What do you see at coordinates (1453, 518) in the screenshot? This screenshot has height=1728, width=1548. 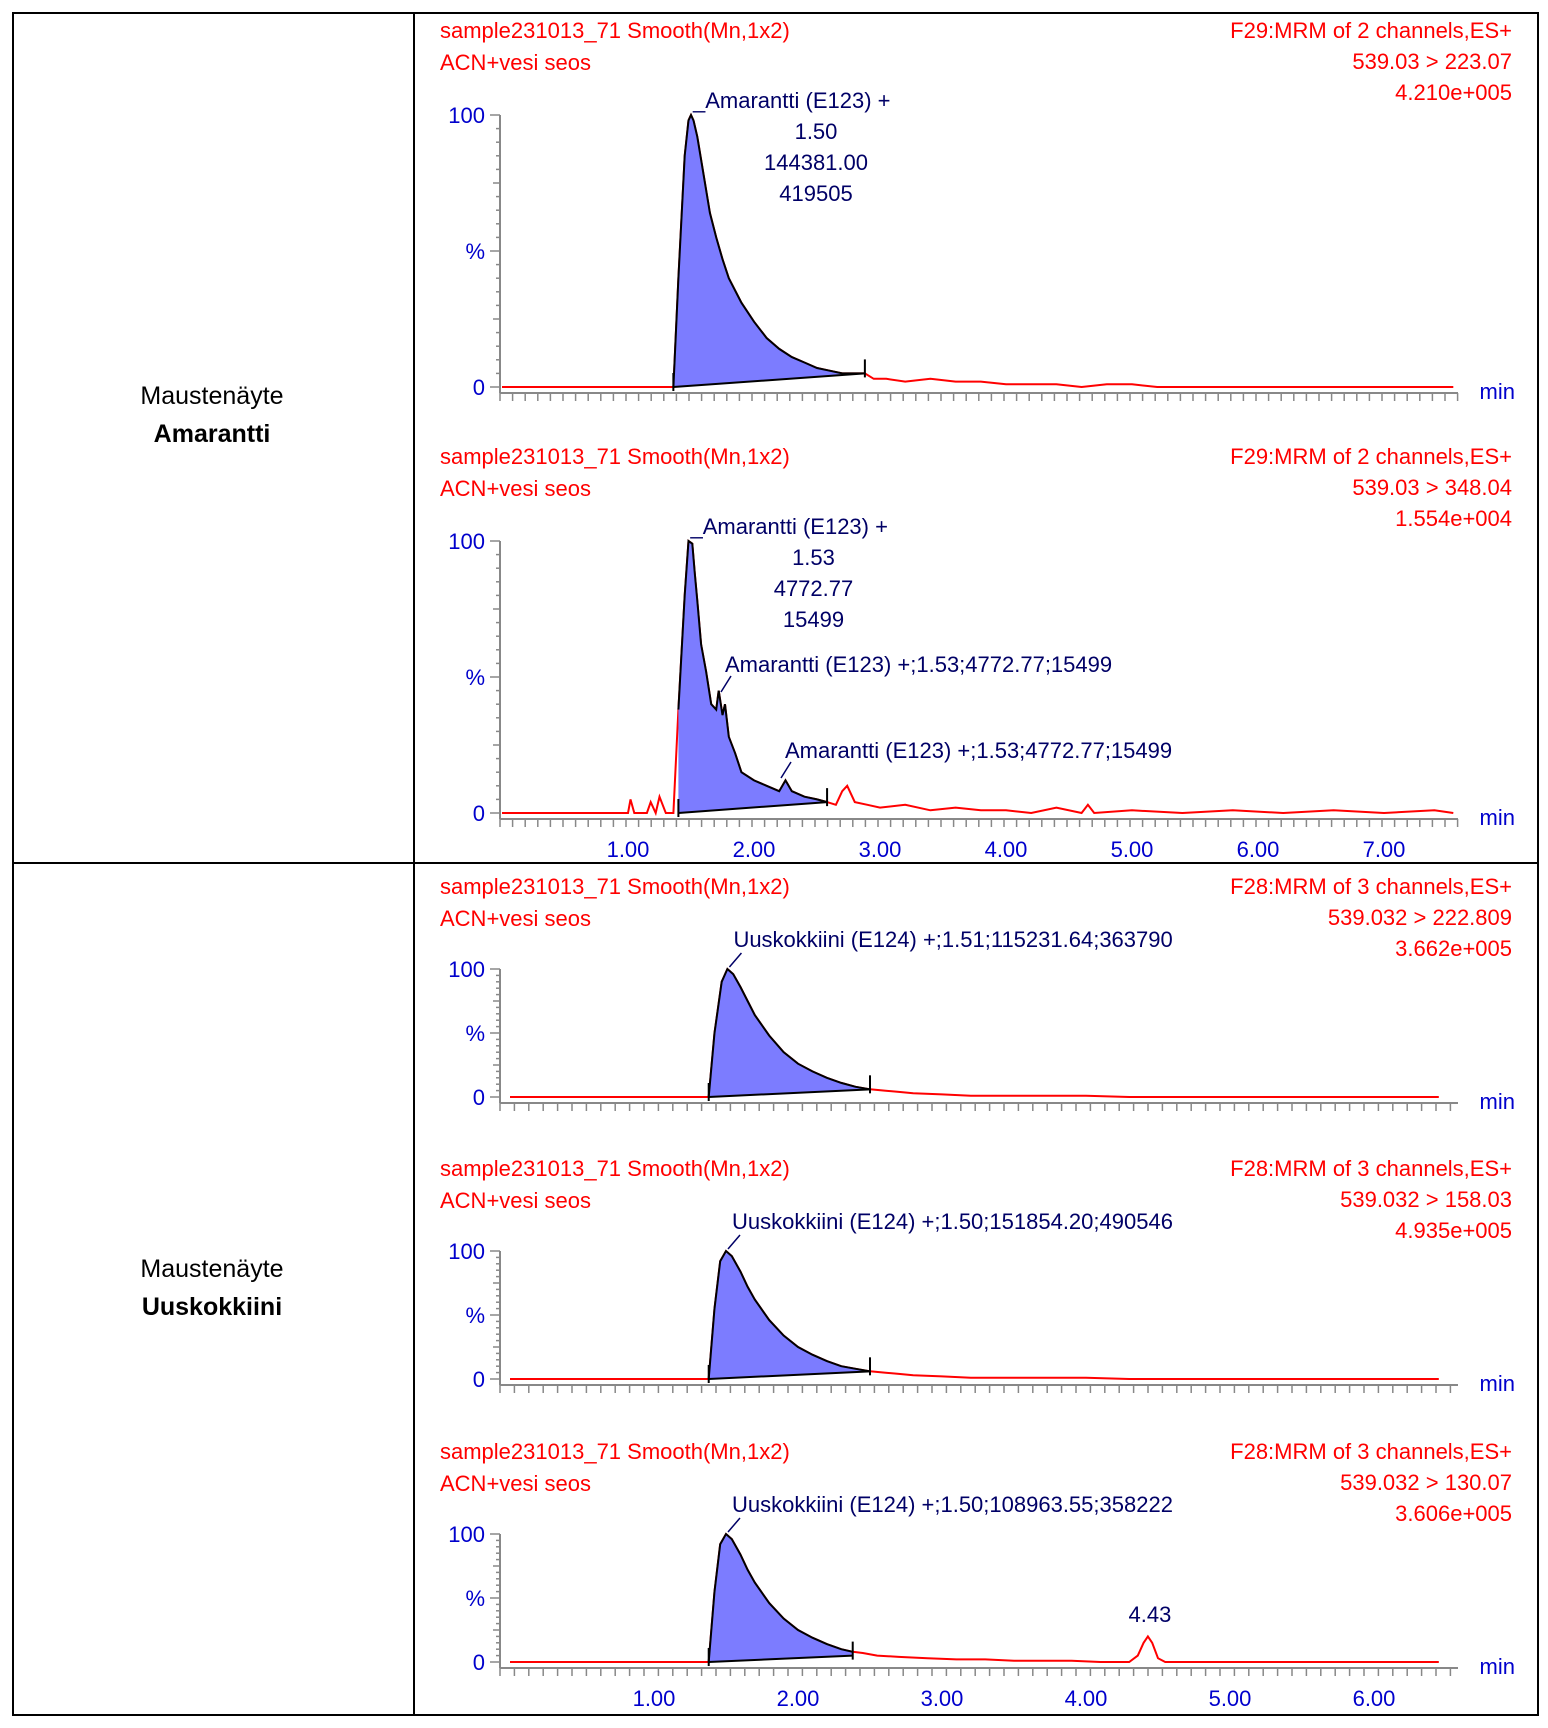 I see `intensity-label: 1.554e+004` at bounding box center [1453, 518].